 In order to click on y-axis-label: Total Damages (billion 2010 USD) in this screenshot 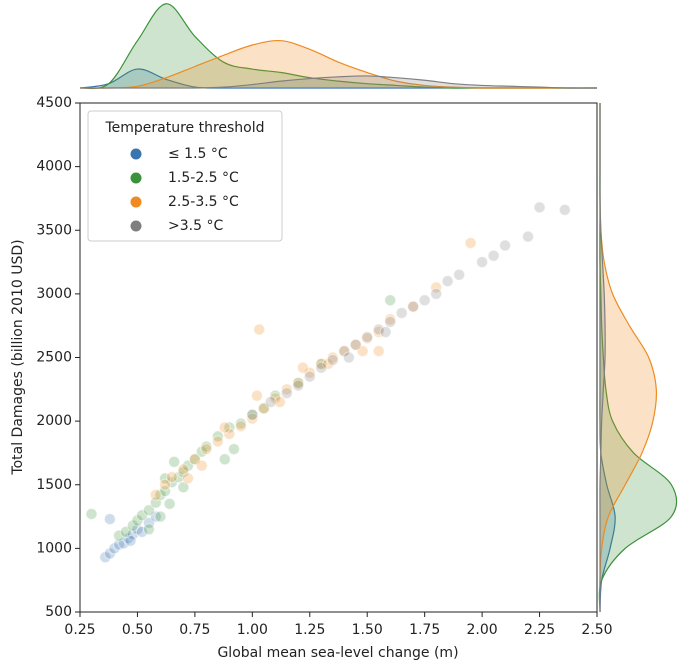, I will do `click(18, 357)`.